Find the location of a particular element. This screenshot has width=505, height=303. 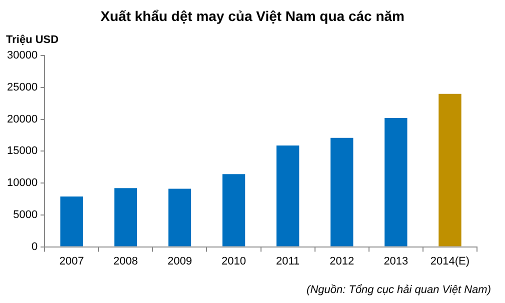

y-tick-label: 0 is located at coordinates (34, 246).